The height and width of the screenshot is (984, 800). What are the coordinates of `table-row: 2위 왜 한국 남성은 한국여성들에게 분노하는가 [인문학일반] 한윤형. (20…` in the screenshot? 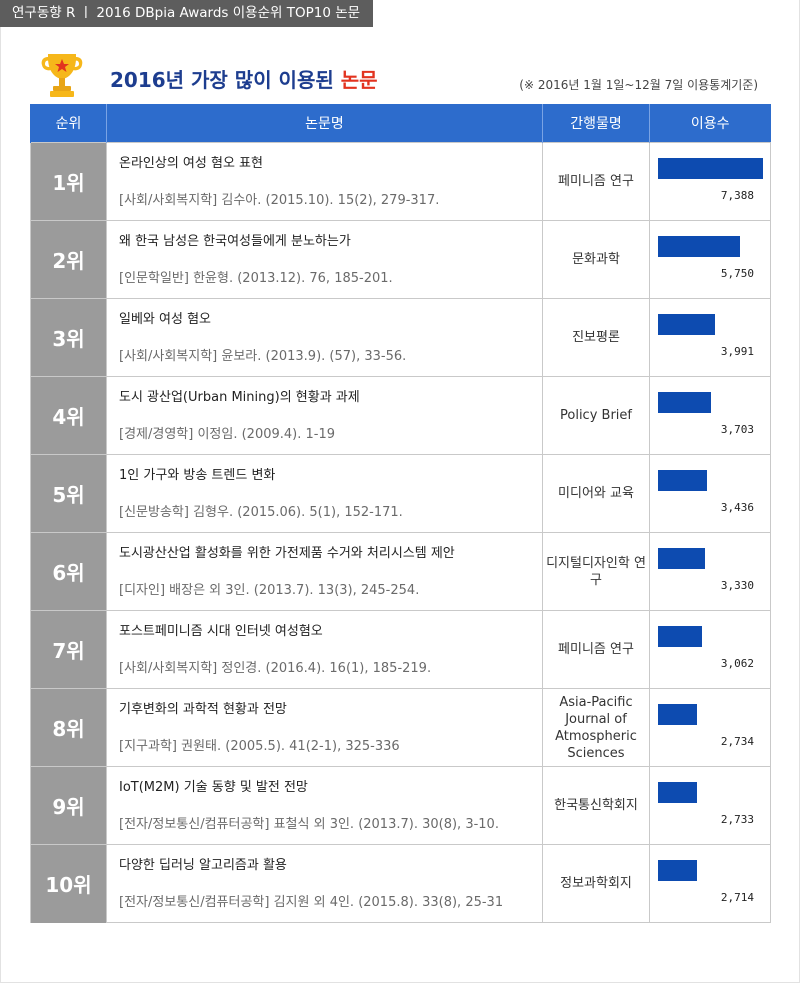 It's located at (400, 259).